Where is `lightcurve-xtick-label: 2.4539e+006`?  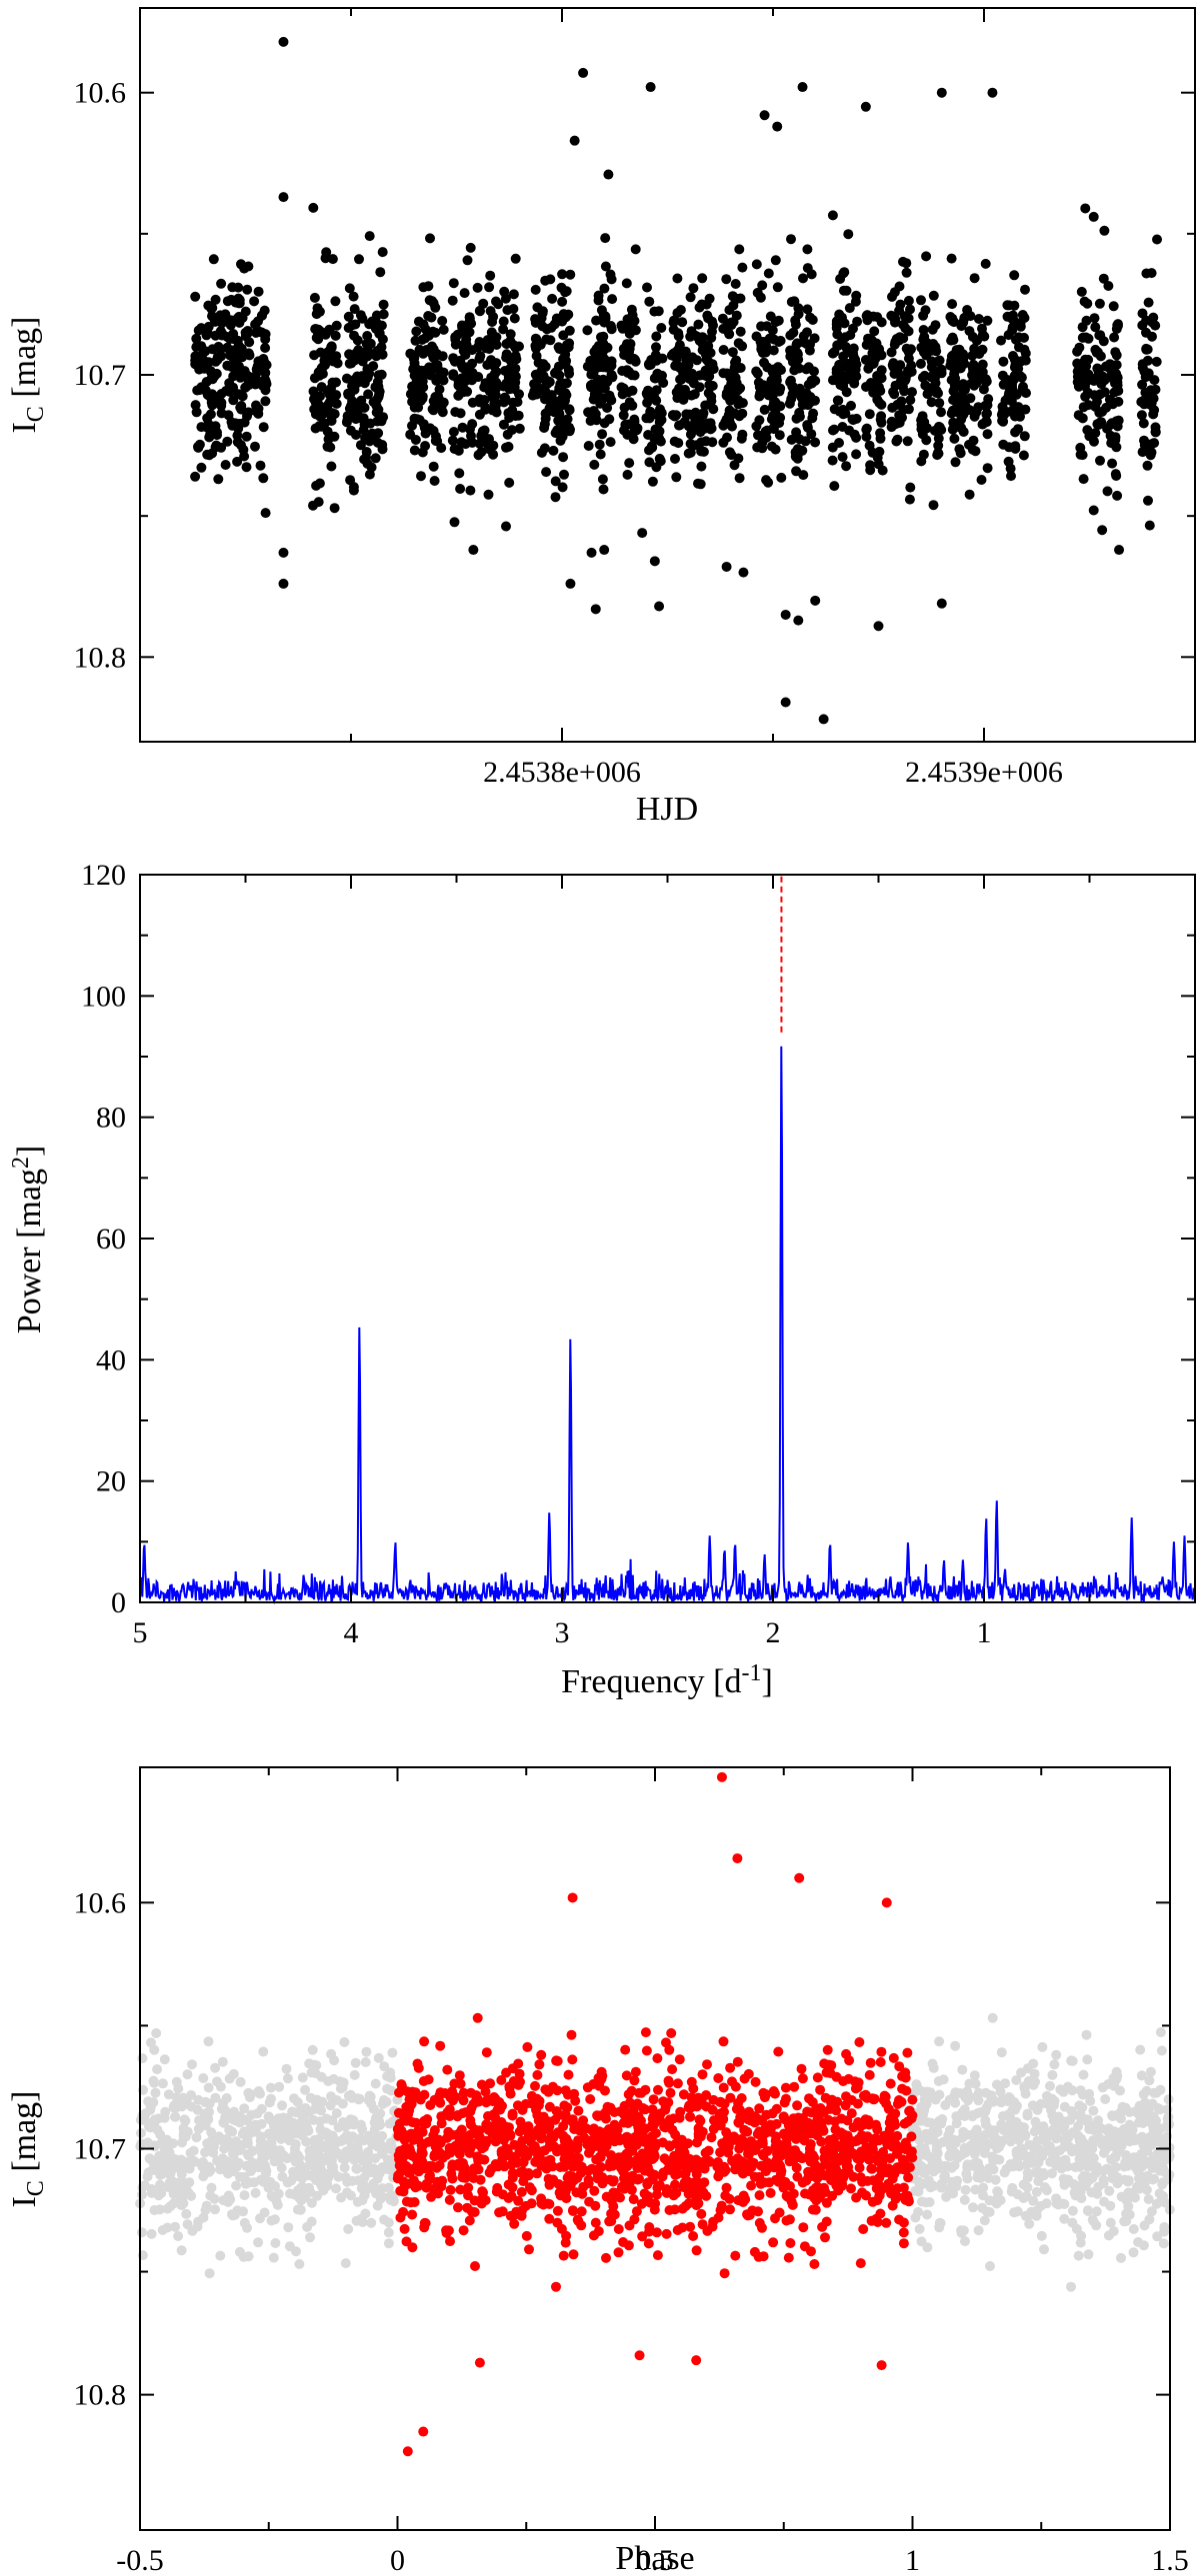 lightcurve-xtick-label: 2.4539e+006 is located at coordinates (984, 773).